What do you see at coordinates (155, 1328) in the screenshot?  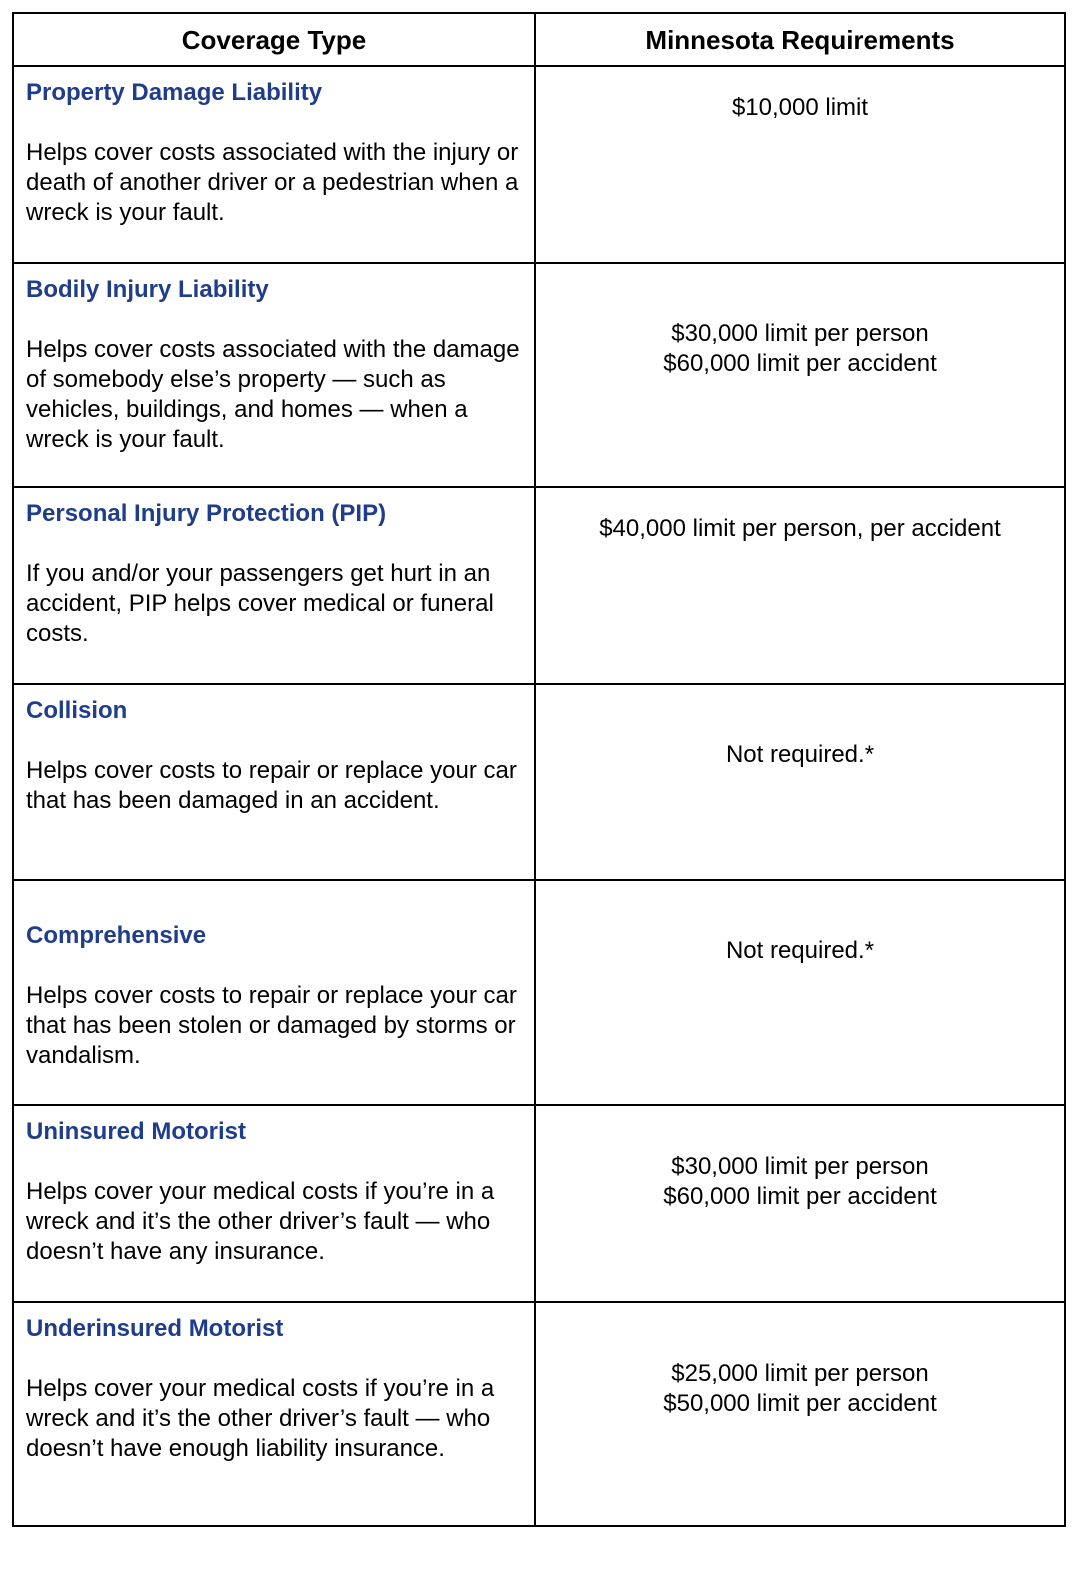 I see `coverage-title: Underinsured Motorist` at bounding box center [155, 1328].